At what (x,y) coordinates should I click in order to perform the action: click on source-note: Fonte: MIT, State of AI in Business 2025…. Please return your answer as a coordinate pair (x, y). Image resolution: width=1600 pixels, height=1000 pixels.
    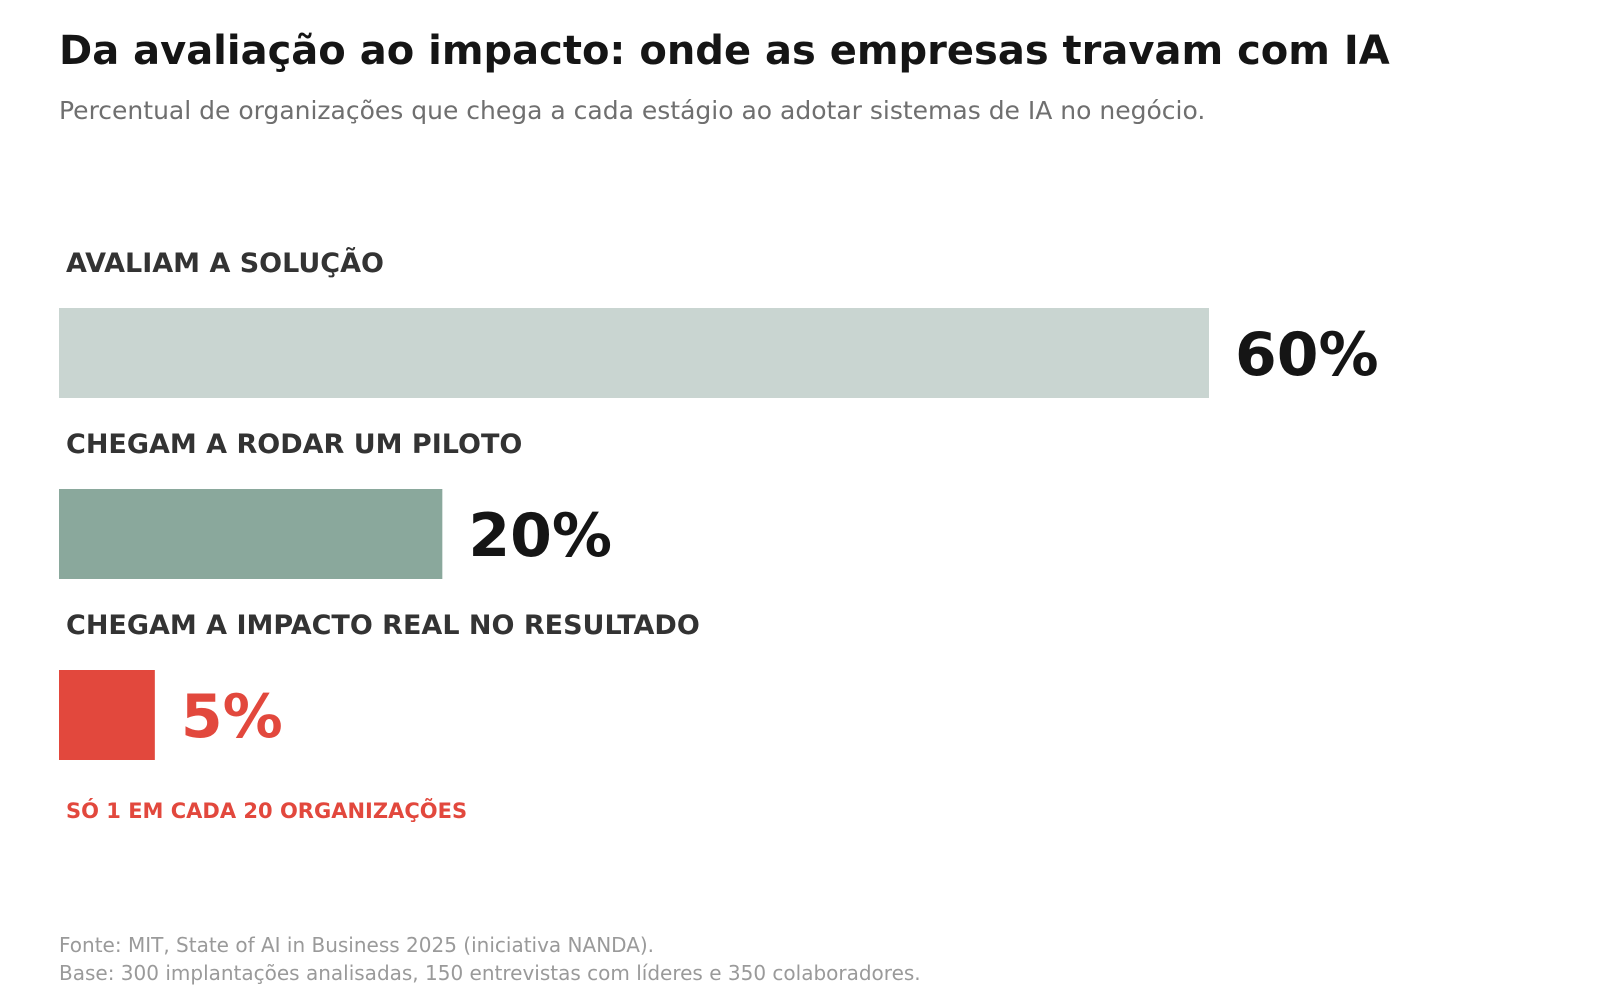
    Looking at the image, I should click on (357, 945).